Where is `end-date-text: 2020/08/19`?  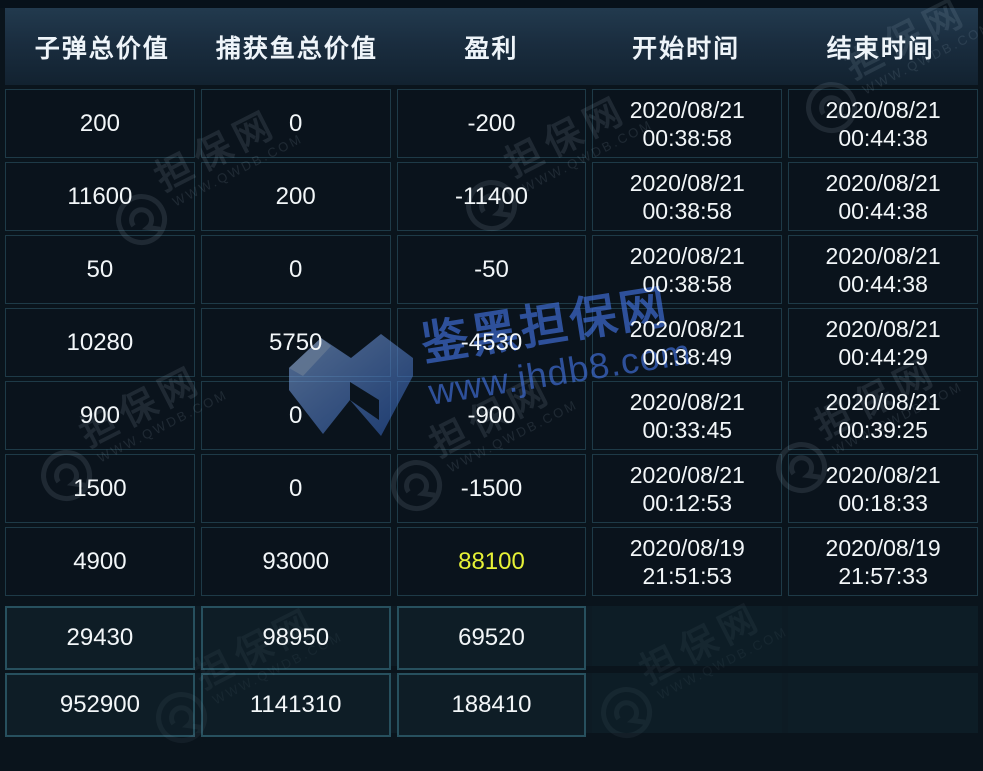 end-date-text: 2020/08/19 is located at coordinates (883, 547).